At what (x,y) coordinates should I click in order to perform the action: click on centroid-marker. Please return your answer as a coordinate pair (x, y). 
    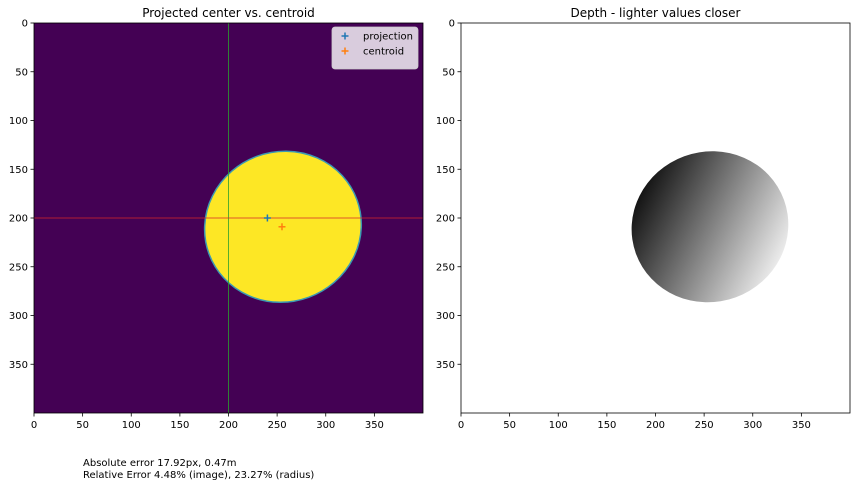
    Looking at the image, I should click on (282, 227).